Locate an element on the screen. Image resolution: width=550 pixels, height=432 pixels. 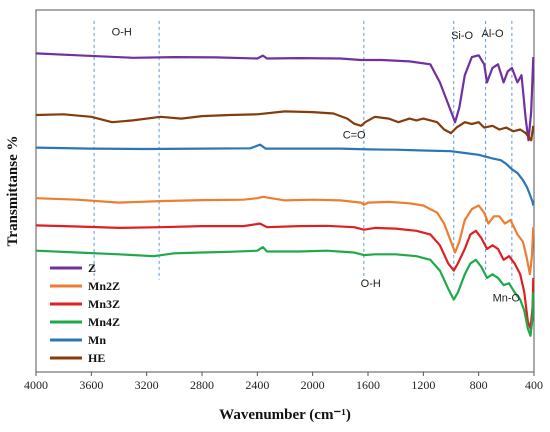
x-tick-label-3600: 3600 is located at coordinates (91, 385).